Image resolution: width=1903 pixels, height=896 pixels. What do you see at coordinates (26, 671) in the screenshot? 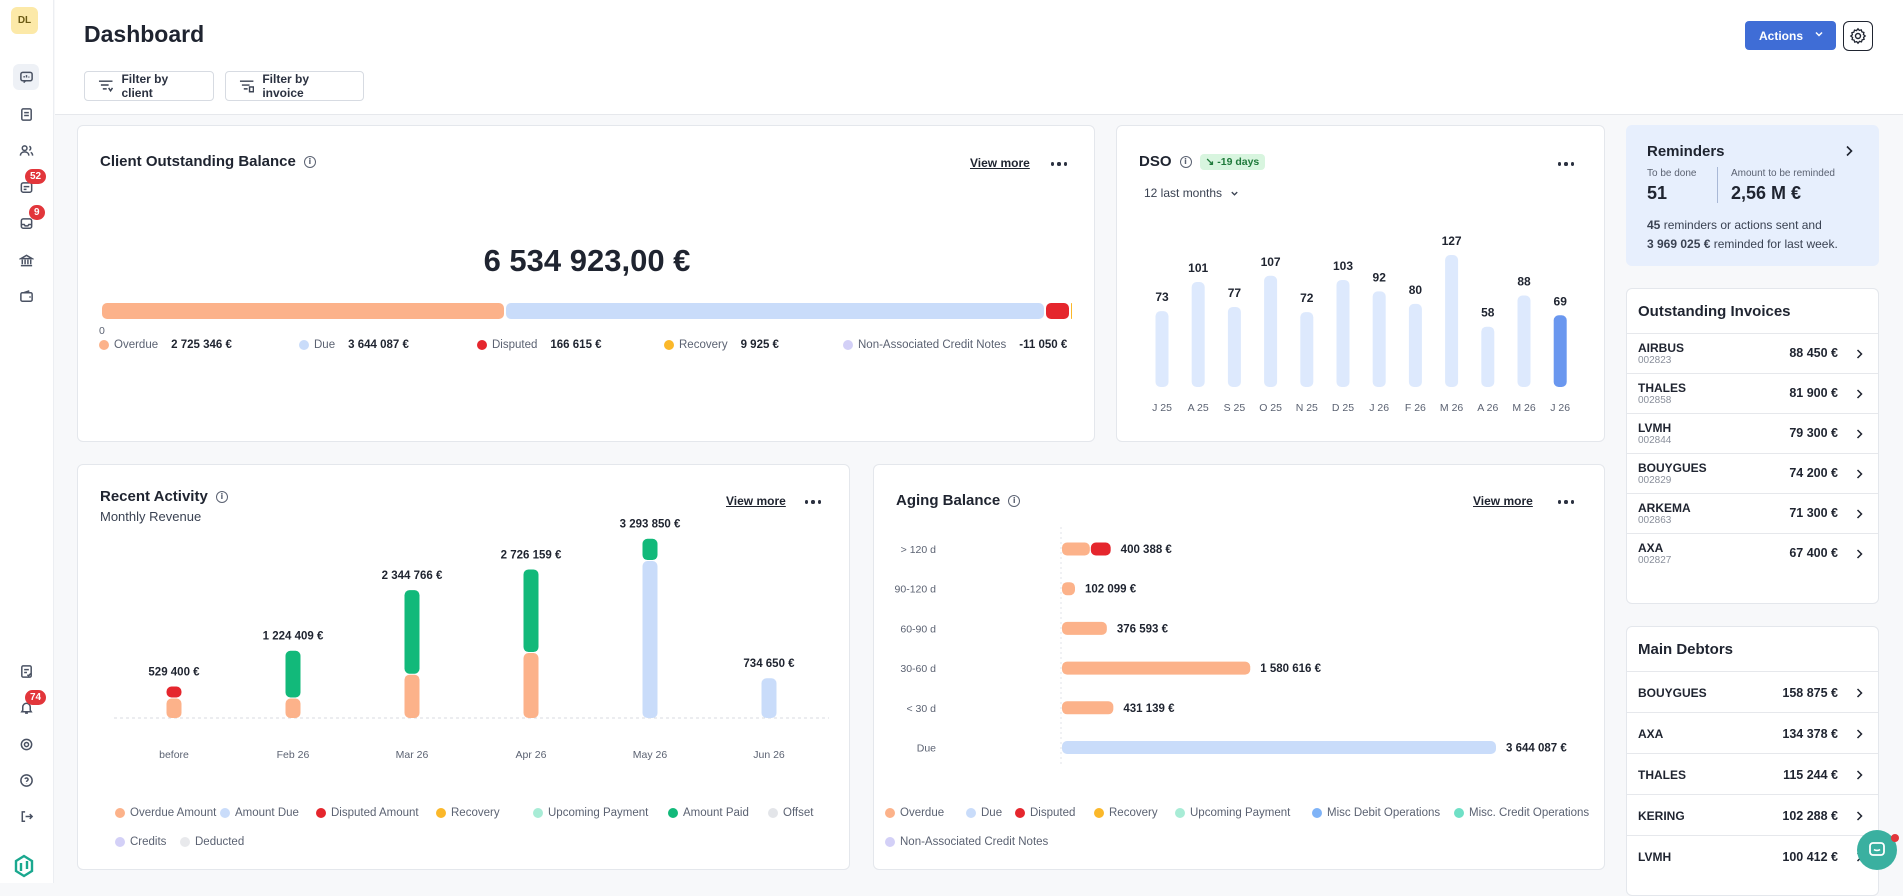
I see `sidebar-item-tasks` at bounding box center [26, 671].